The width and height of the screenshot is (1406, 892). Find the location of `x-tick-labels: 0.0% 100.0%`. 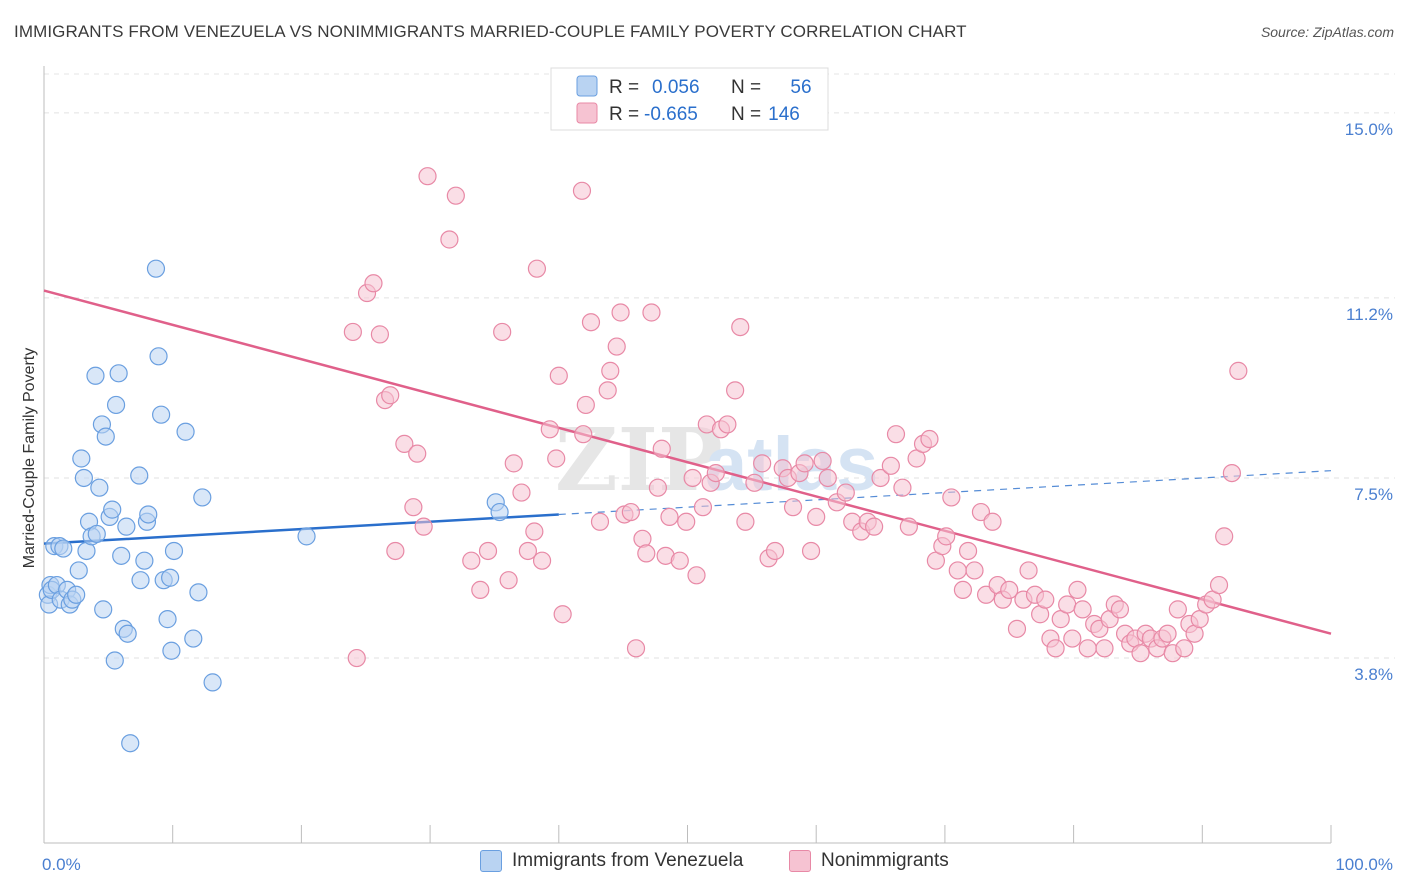

x-tick-labels: 0.0% 100.0% is located at coordinates (717, 864).